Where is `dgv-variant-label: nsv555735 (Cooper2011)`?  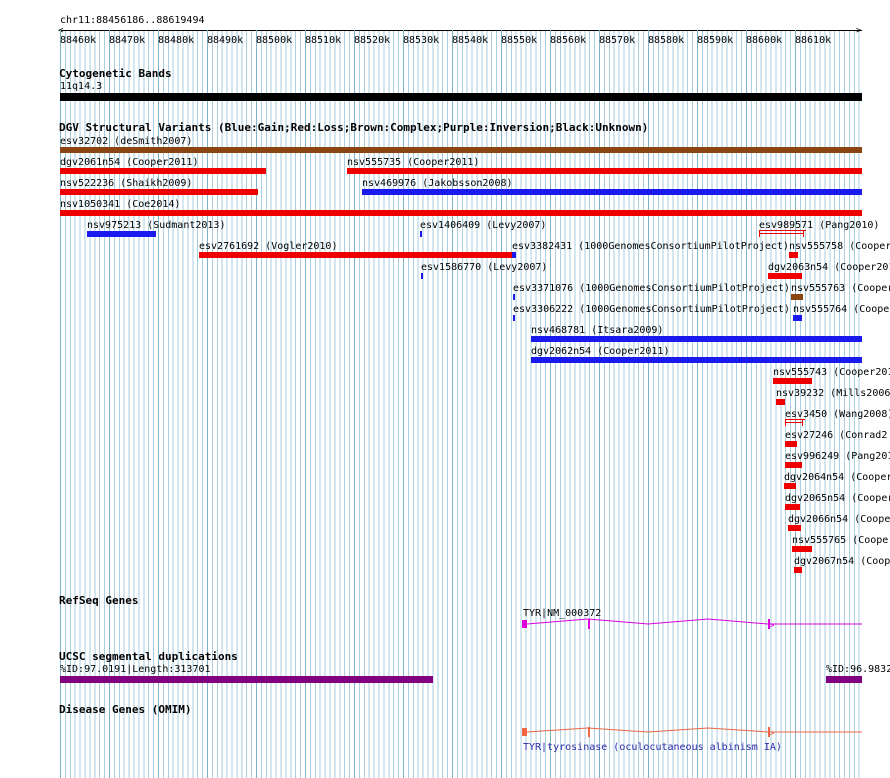 dgv-variant-label: nsv555735 (Cooper2011) is located at coordinates (413, 162).